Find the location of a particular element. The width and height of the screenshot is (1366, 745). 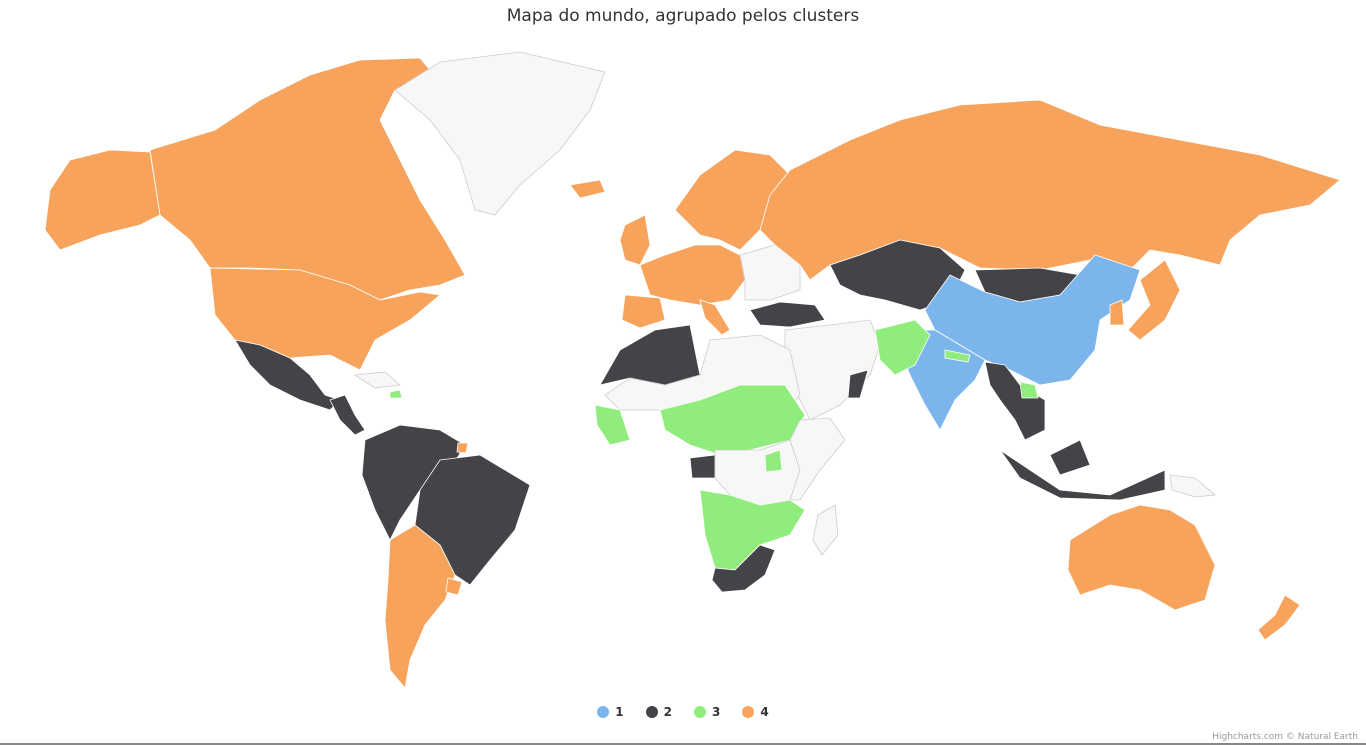

legend-item-3: 3 is located at coordinates (707, 712).